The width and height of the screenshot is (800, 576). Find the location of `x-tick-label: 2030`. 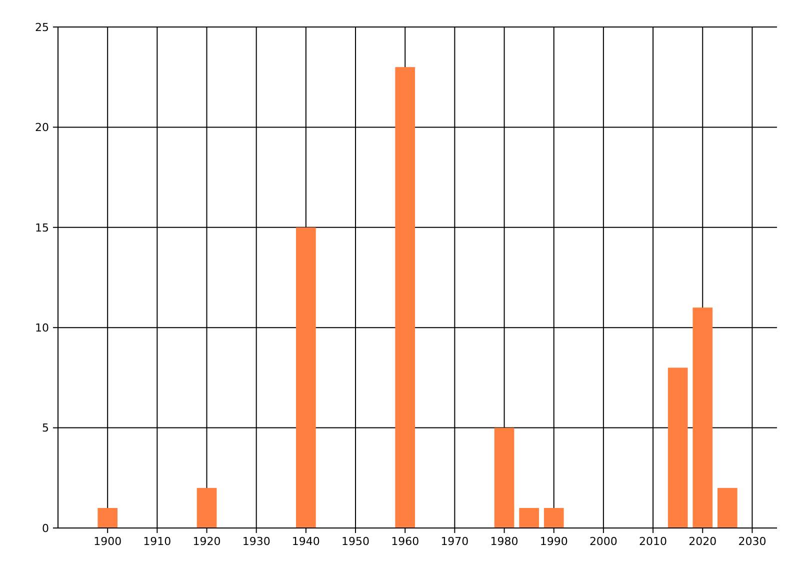

x-tick-label: 2030 is located at coordinates (752, 541).